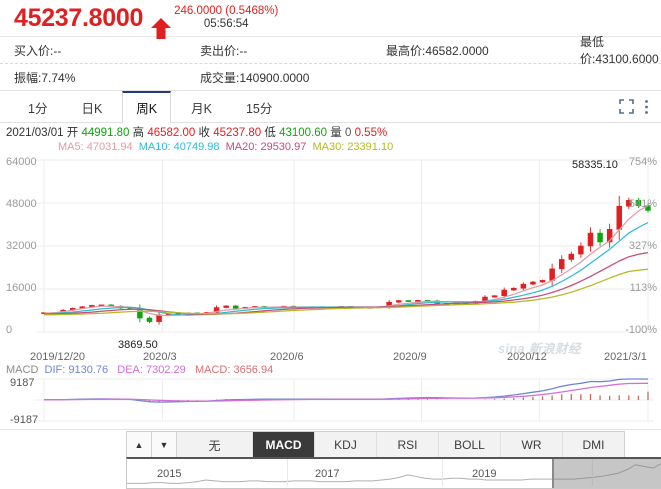 The height and width of the screenshot is (489, 661). I want to click on tab-label: 周K, so click(147, 109).